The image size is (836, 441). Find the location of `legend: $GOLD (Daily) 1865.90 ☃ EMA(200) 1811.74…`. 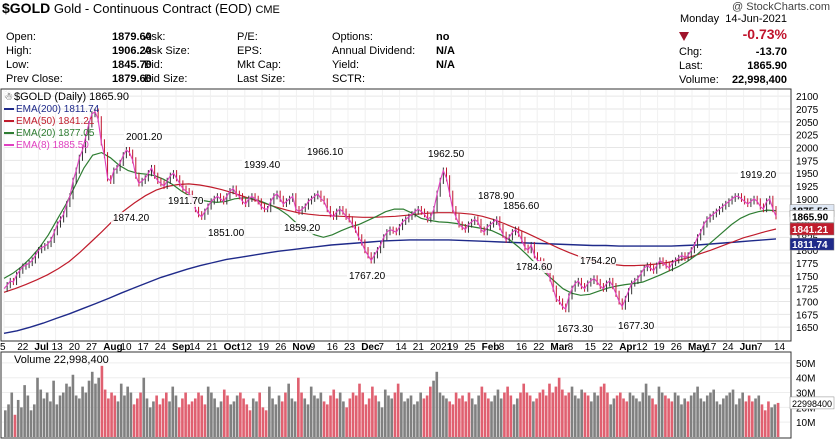

legend: $GOLD (Daily) 1865.90 ☃ EMA(200) 1811.74… is located at coordinates (66, 120).